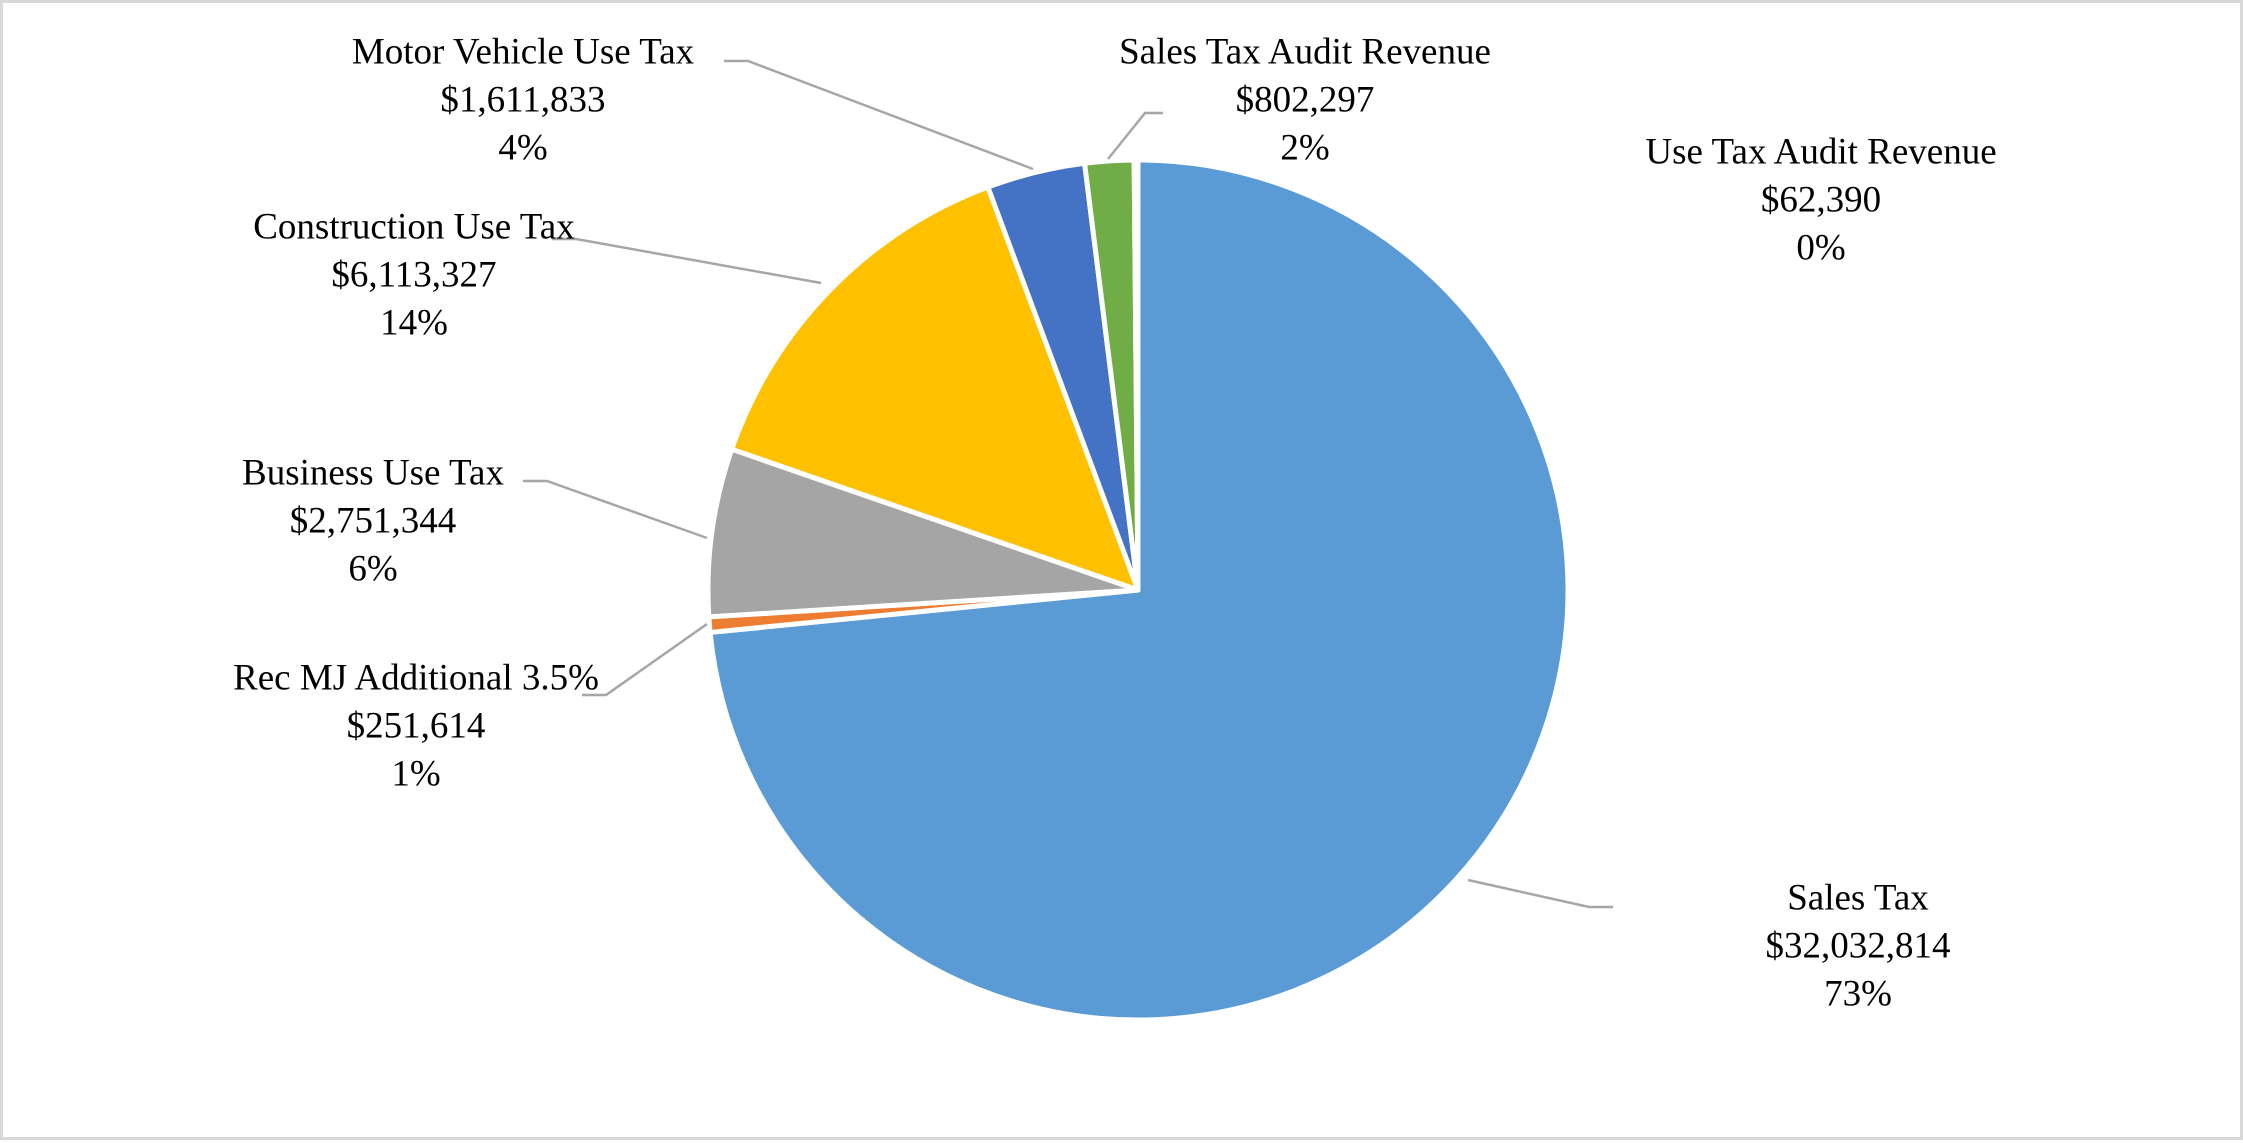 The image size is (2243, 1143). What do you see at coordinates (372, 568) in the screenshot?
I see `data-label-percent: 6%` at bounding box center [372, 568].